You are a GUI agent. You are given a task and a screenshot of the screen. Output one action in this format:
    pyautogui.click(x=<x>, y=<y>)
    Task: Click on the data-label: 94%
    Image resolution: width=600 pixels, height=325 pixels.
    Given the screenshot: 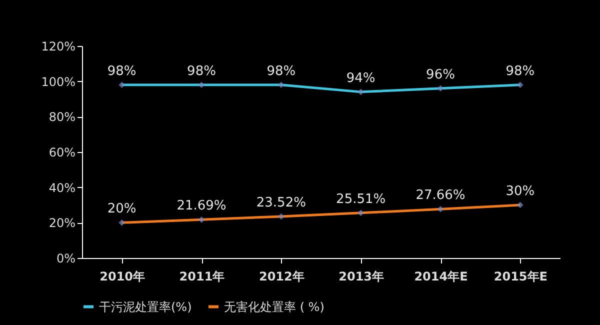 What is the action you would take?
    pyautogui.click(x=361, y=78)
    